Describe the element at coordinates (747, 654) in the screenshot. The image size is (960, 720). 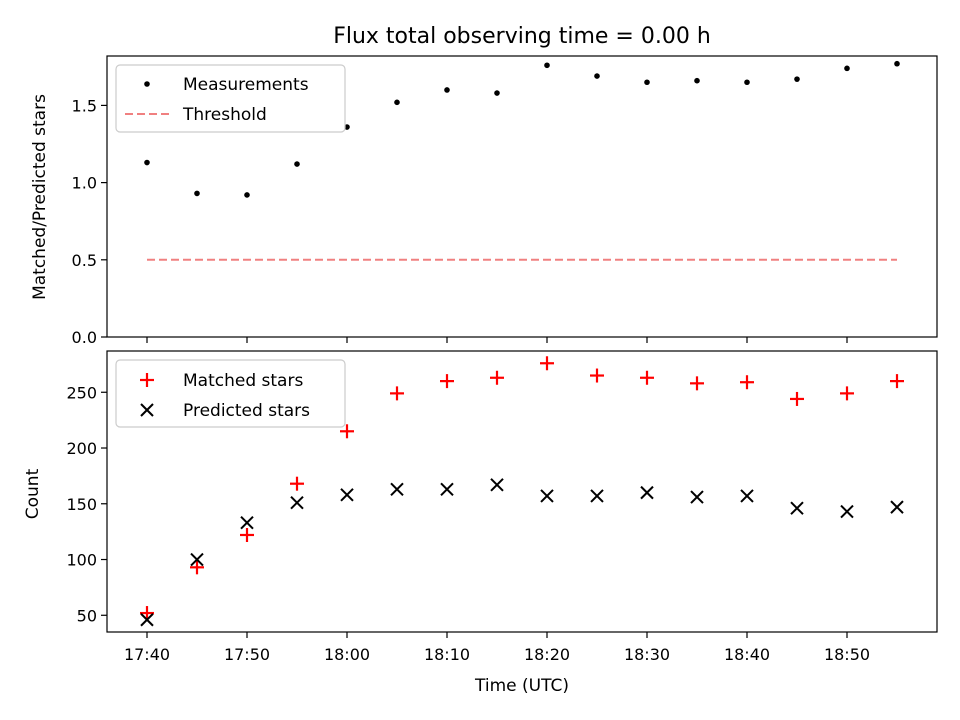
I see `x-tick-label: 18:40` at that location.